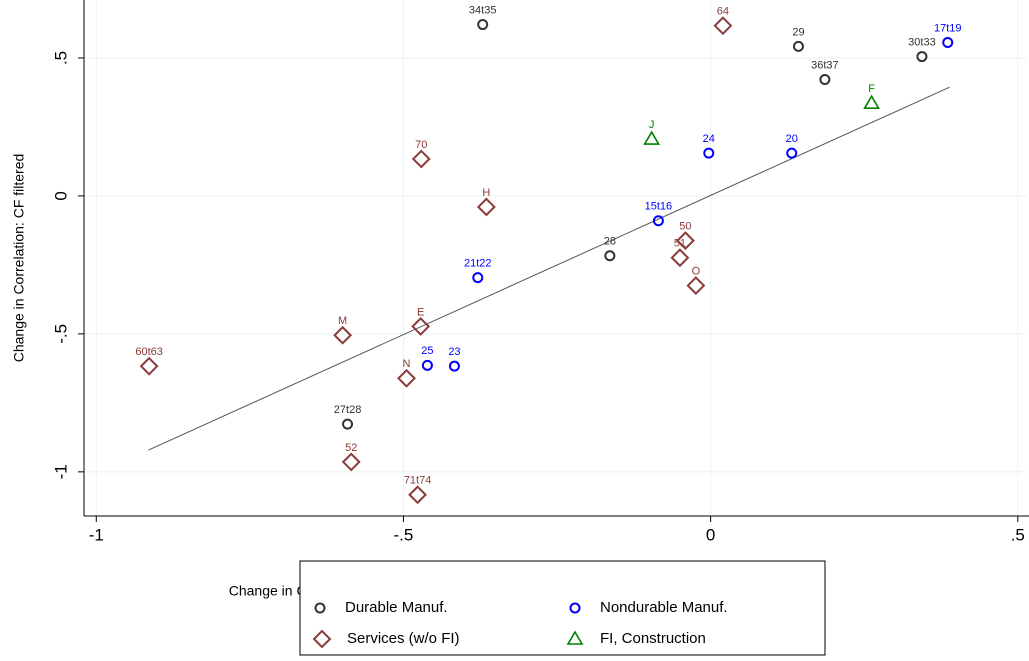 This screenshot has height=661, width=1029. Describe the element at coordinates (427, 351) in the screenshot. I see `point-label: 25` at that location.